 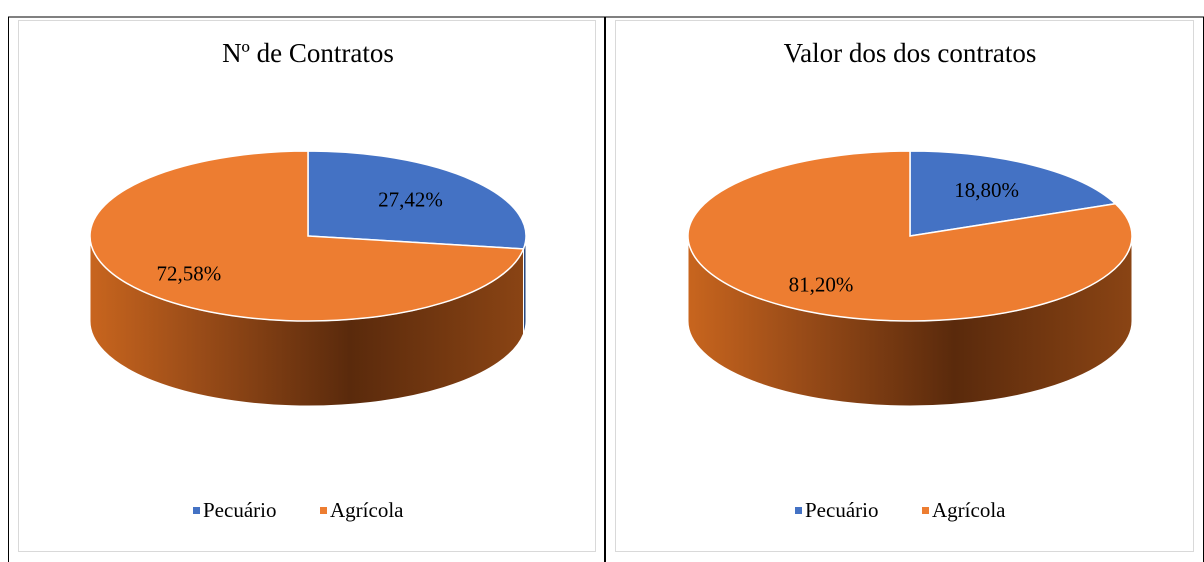 I want to click on chart-title: Nº de Contratos, so click(x=308, y=53).